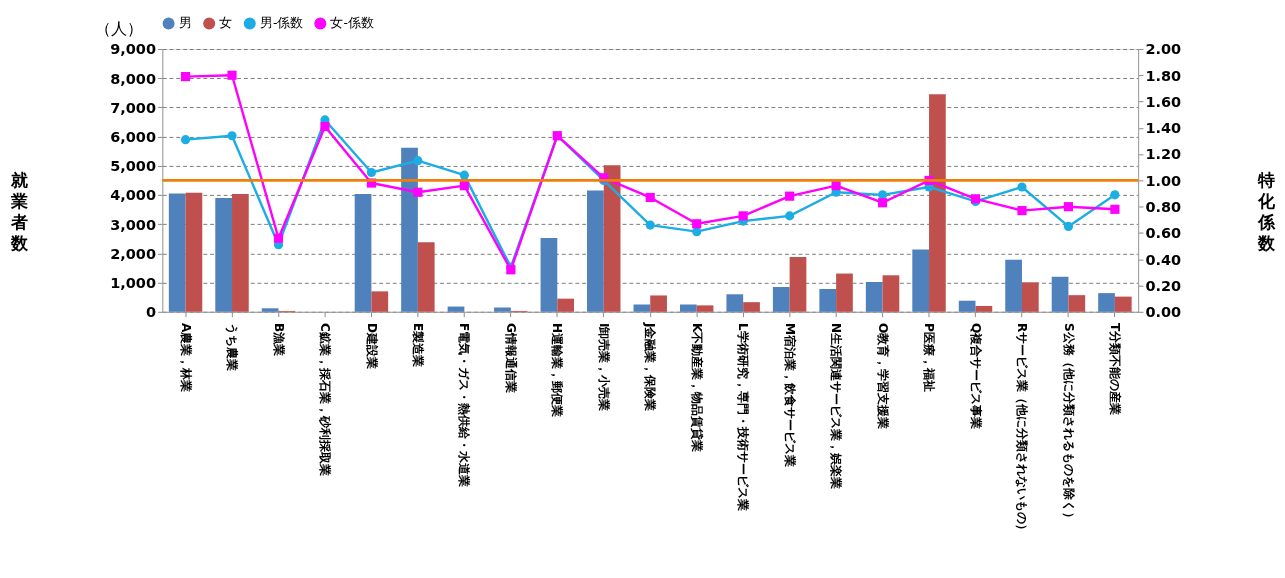  What do you see at coordinates (1163, 49) in the screenshot?
I see `y2-tick-label: 2.00` at bounding box center [1163, 49].